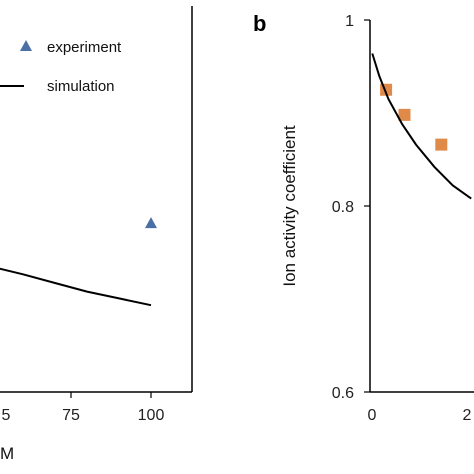  Describe the element at coordinates (259, 23) in the screenshot. I see `panel-b-letter: b` at that location.